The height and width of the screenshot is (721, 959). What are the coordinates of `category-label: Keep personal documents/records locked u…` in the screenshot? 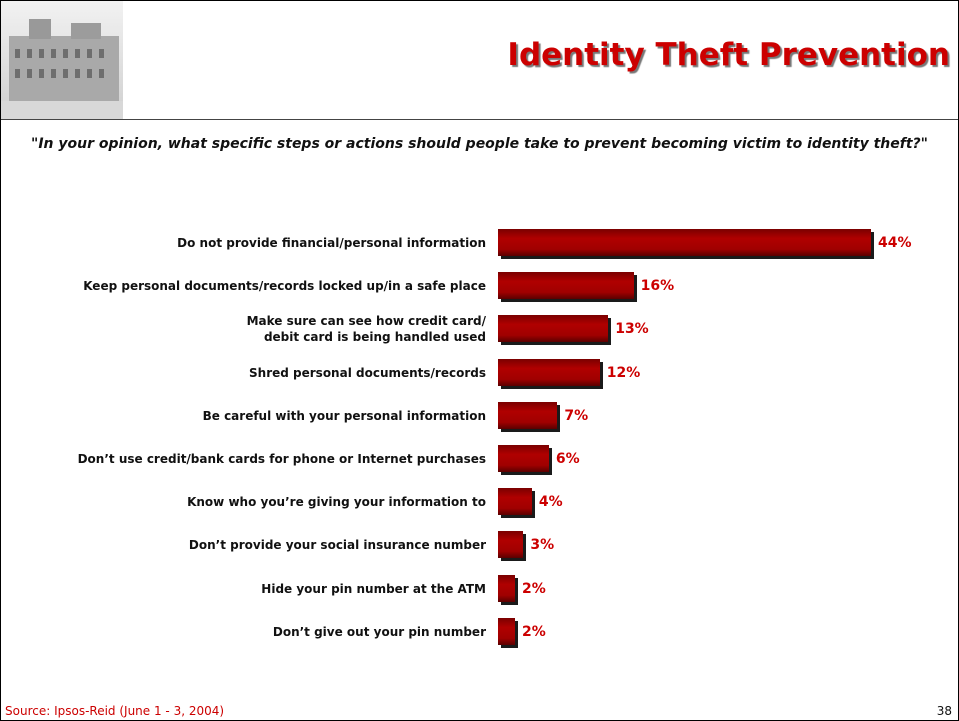 It's located at (284, 286).